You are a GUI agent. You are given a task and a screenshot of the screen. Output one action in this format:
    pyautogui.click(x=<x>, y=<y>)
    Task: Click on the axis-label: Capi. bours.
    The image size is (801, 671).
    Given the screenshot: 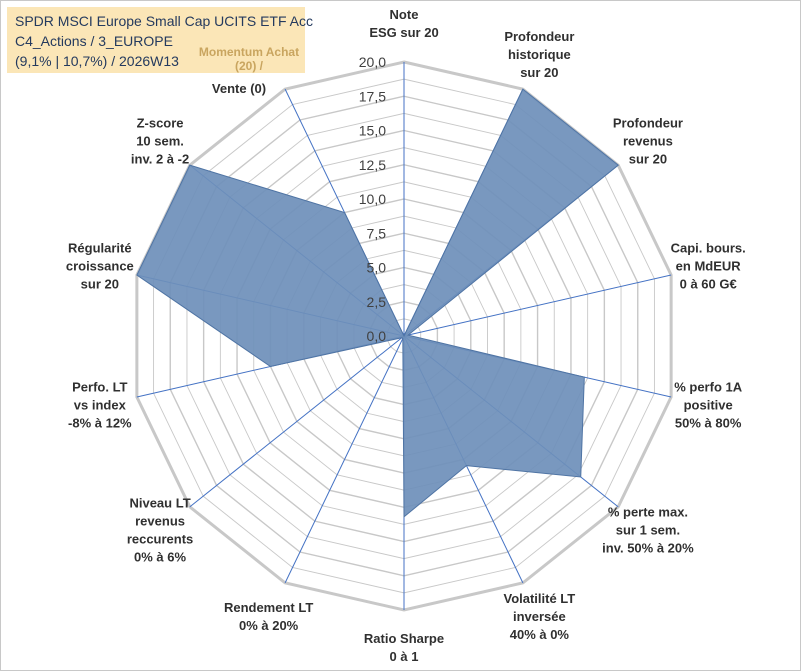 What is the action you would take?
    pyautogui.click(x=708, y=248)
    